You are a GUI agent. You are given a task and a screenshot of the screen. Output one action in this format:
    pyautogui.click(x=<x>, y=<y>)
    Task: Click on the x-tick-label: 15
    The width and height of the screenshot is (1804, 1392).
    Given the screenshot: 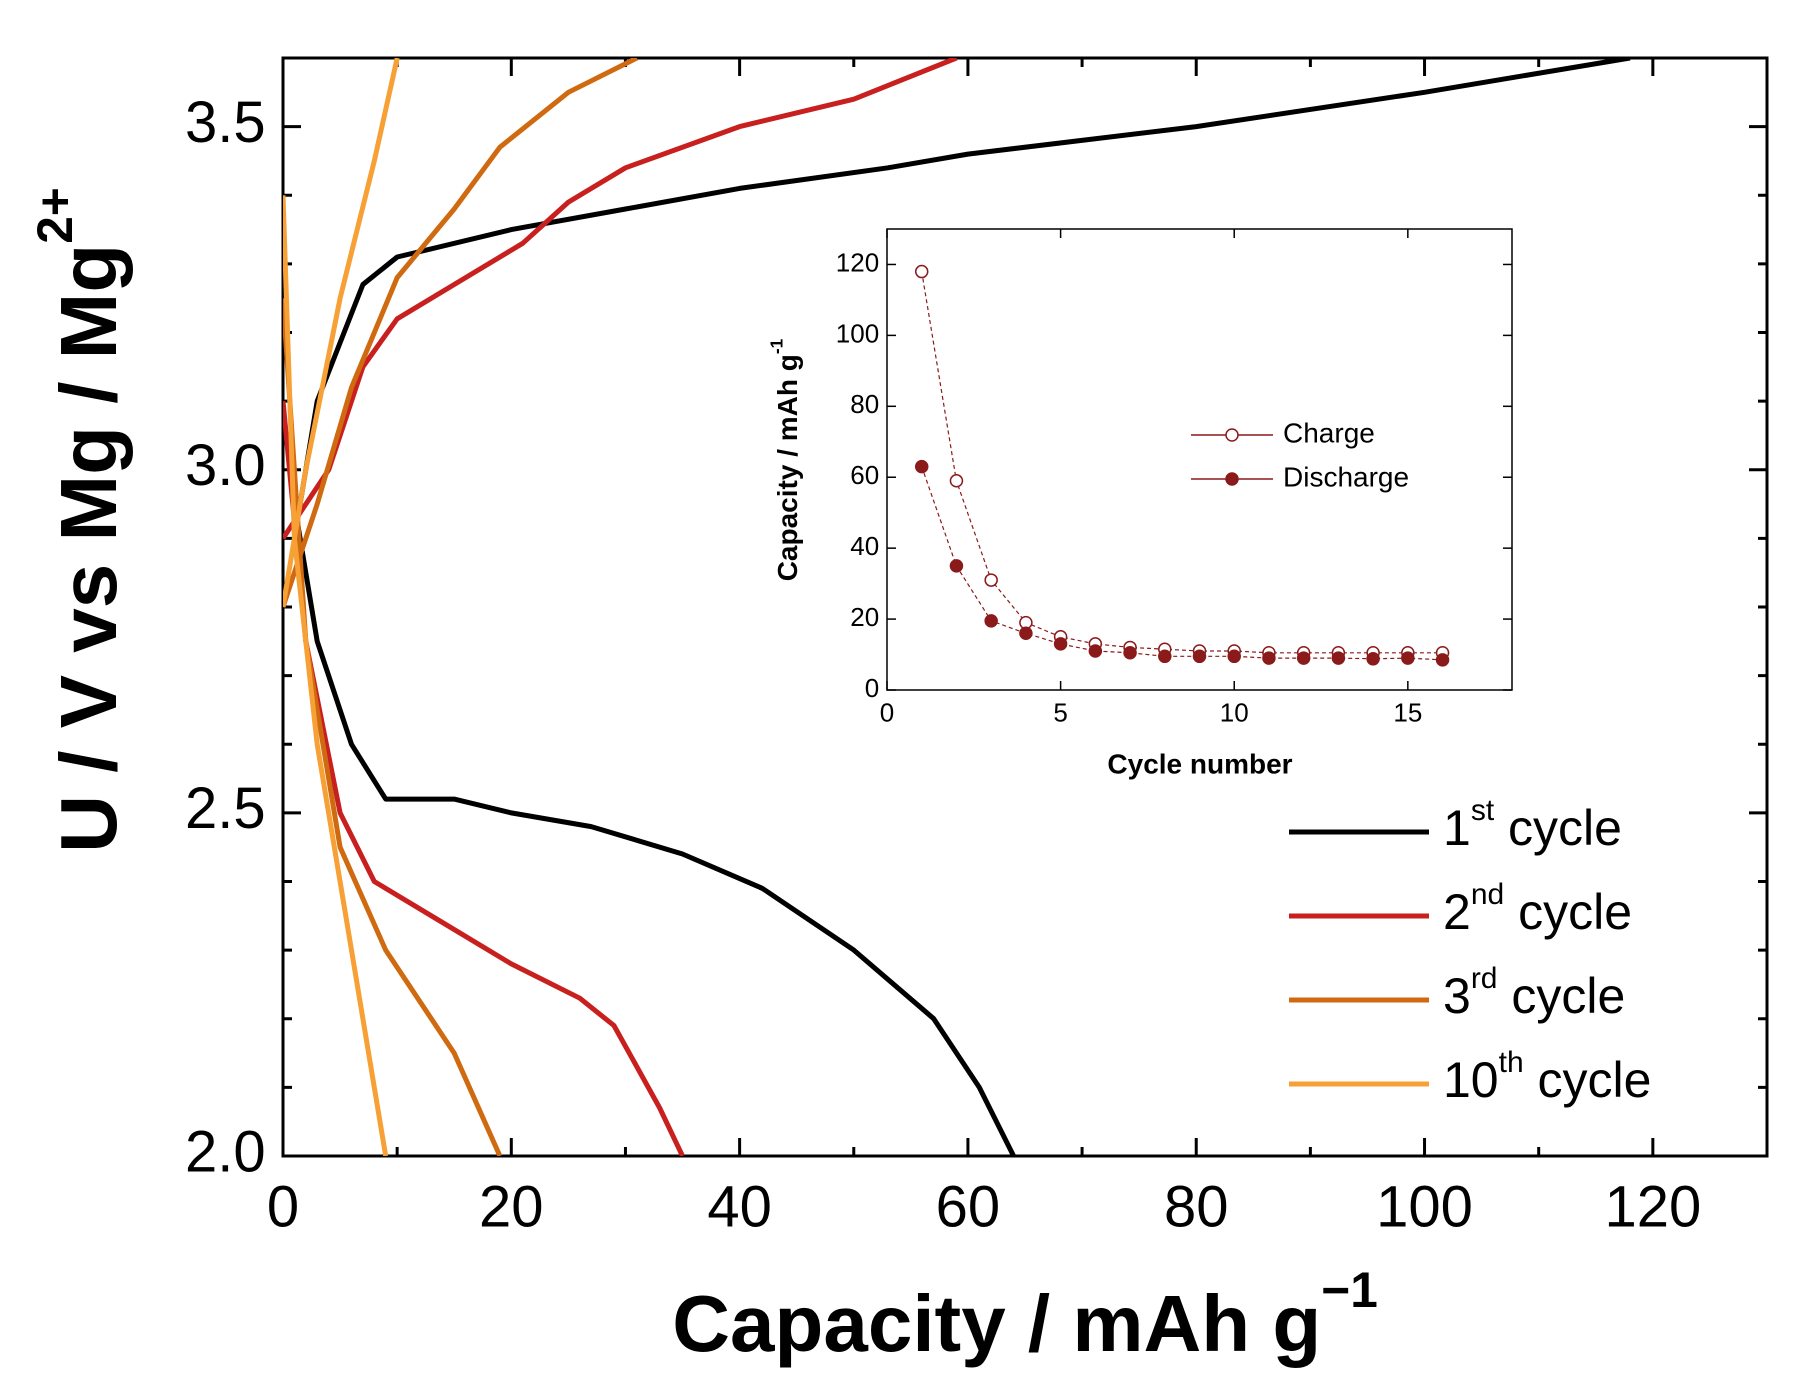 What is the action you would take?
    pyautogui.click(x=1407, y=713)
    